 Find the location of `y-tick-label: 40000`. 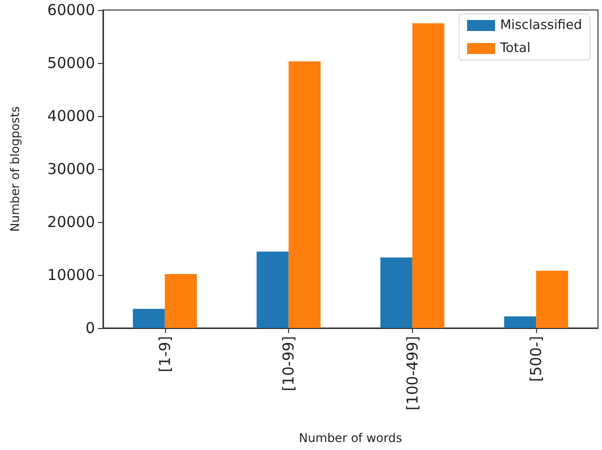

y-tick-label: 40000 is located at coordinates (71, 116).